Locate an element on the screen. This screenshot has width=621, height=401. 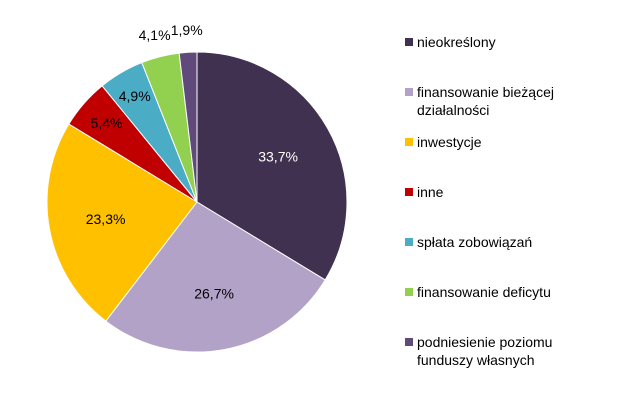
legend-label: spłata zobowiązań is located at coordinates (474, 242).